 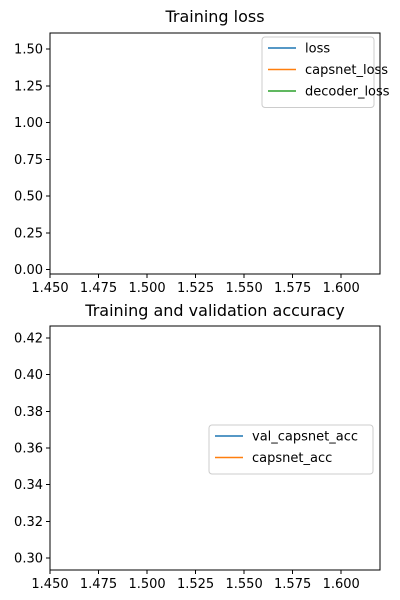 I want to click on y-tick-label: 0.30, so click(x=28, y=559).